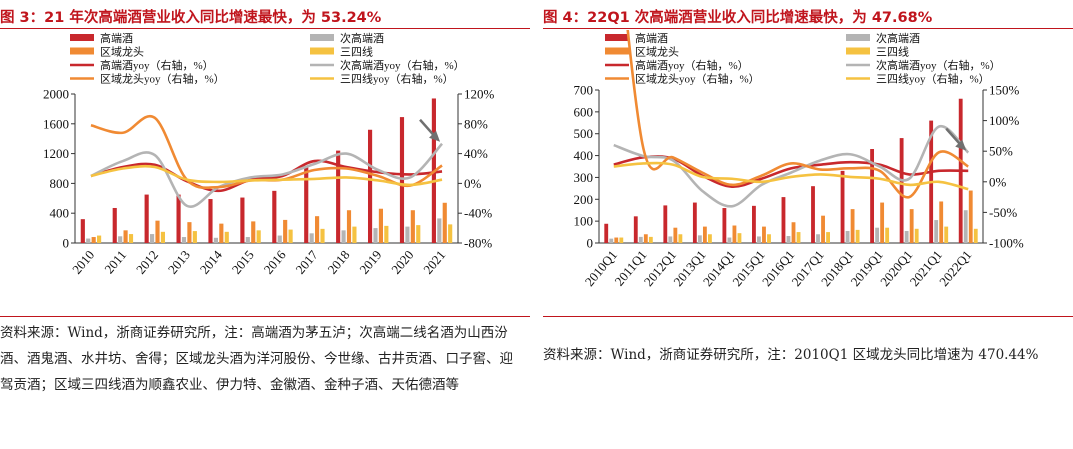 This screenshot has height=449, width=1073. Describe the element at coordinates (243, 262) in the screenshot. I see `x-tick-label: 2015` at that location.